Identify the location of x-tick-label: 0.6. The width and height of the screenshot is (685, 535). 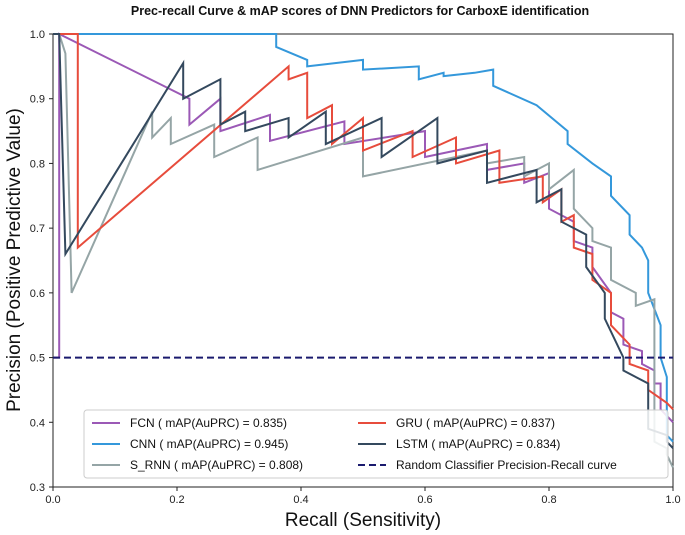
(424, 500).